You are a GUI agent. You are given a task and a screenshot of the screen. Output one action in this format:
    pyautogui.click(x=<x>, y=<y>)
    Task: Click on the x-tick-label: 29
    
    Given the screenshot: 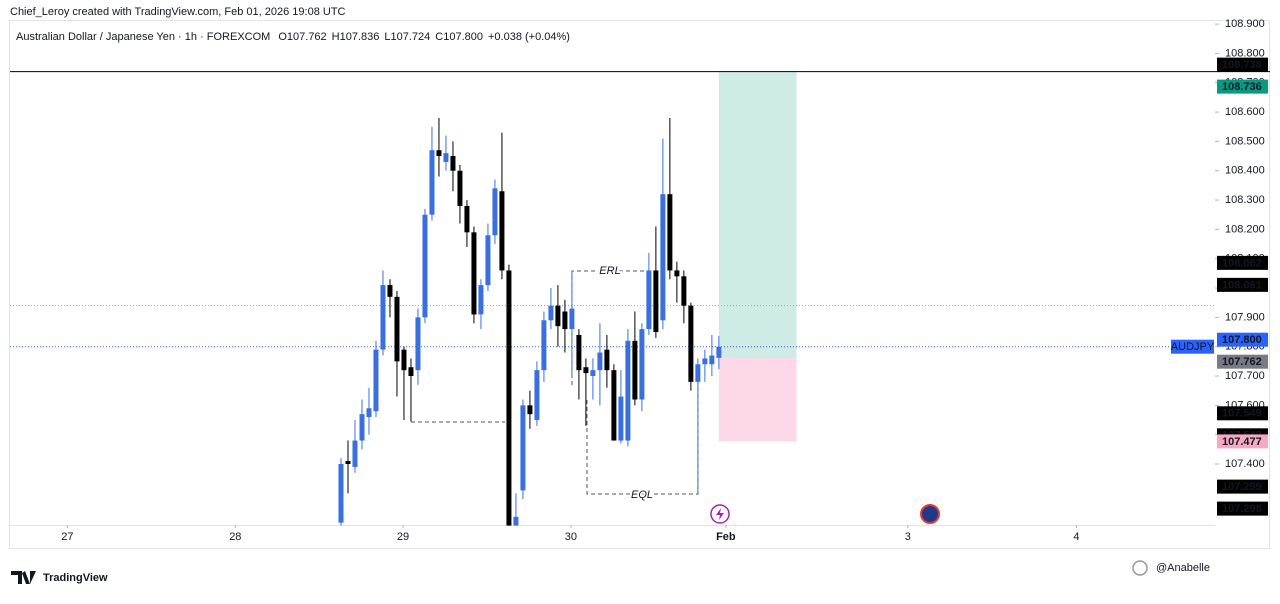 What is the action you would take?
    pyautogui.click(x=403, y=537)
    